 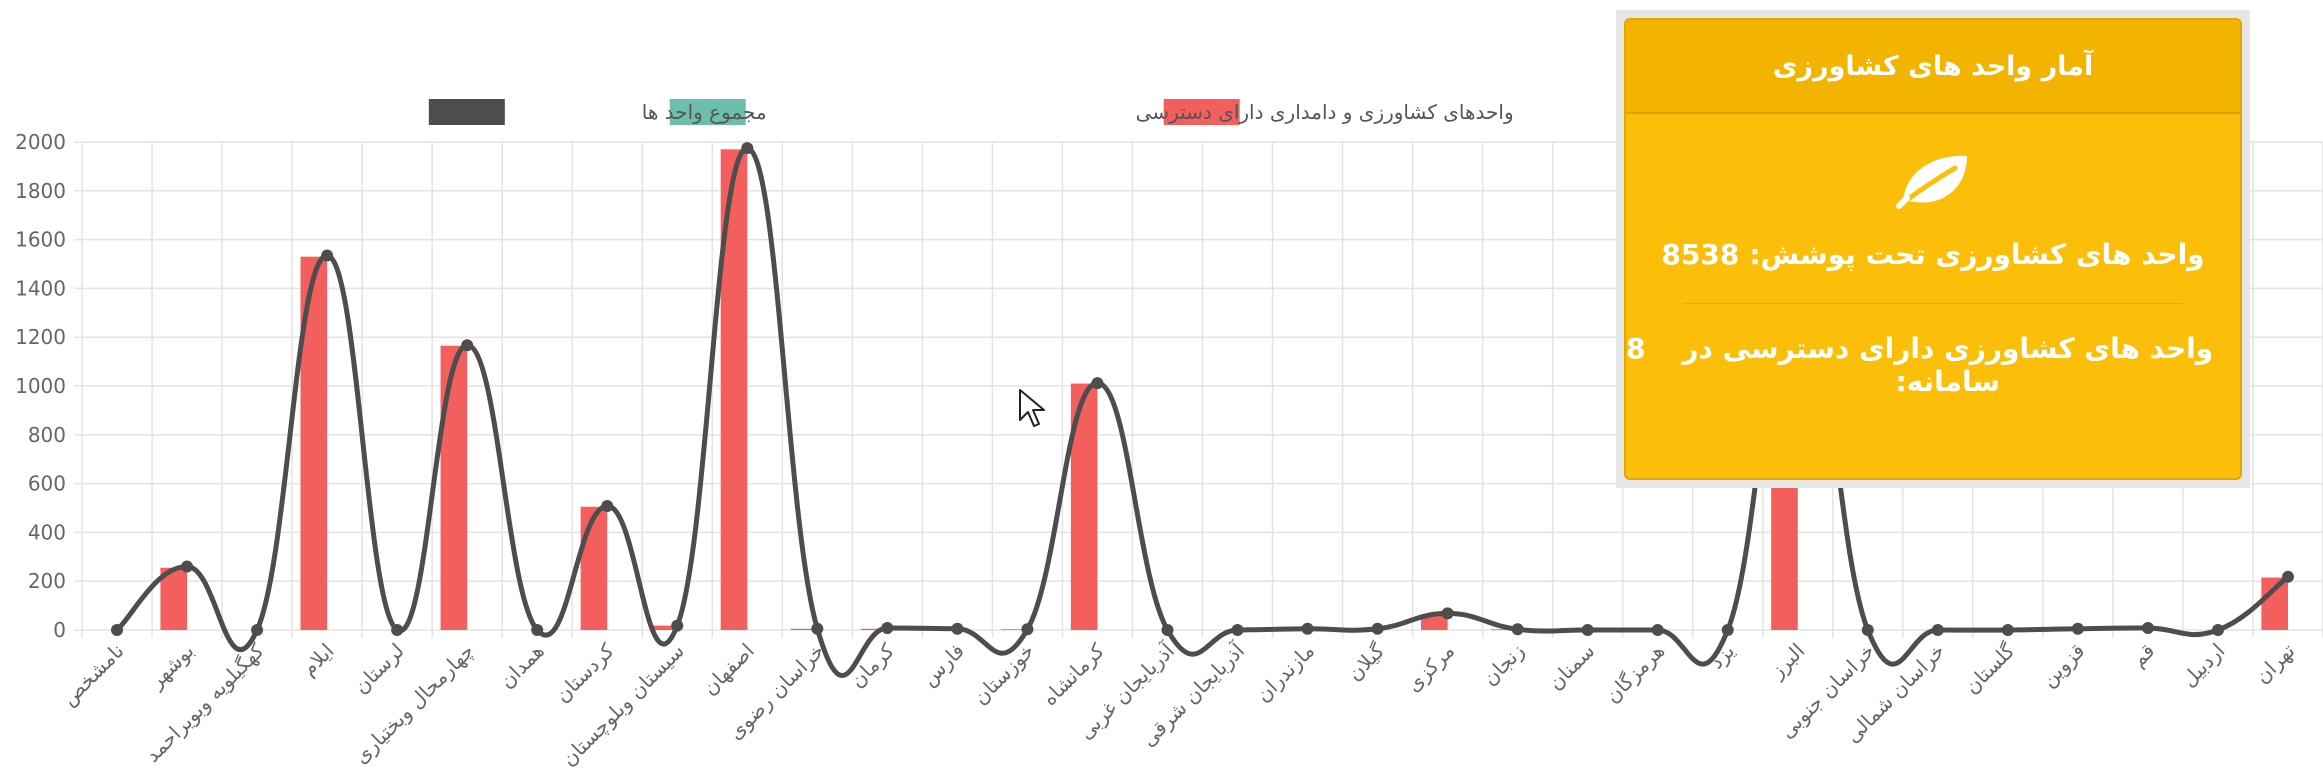 What do you see at coordinates (943, 665) in the screenshot?
I see `x-tick-label: فارس` at bounding box center [943, 665].